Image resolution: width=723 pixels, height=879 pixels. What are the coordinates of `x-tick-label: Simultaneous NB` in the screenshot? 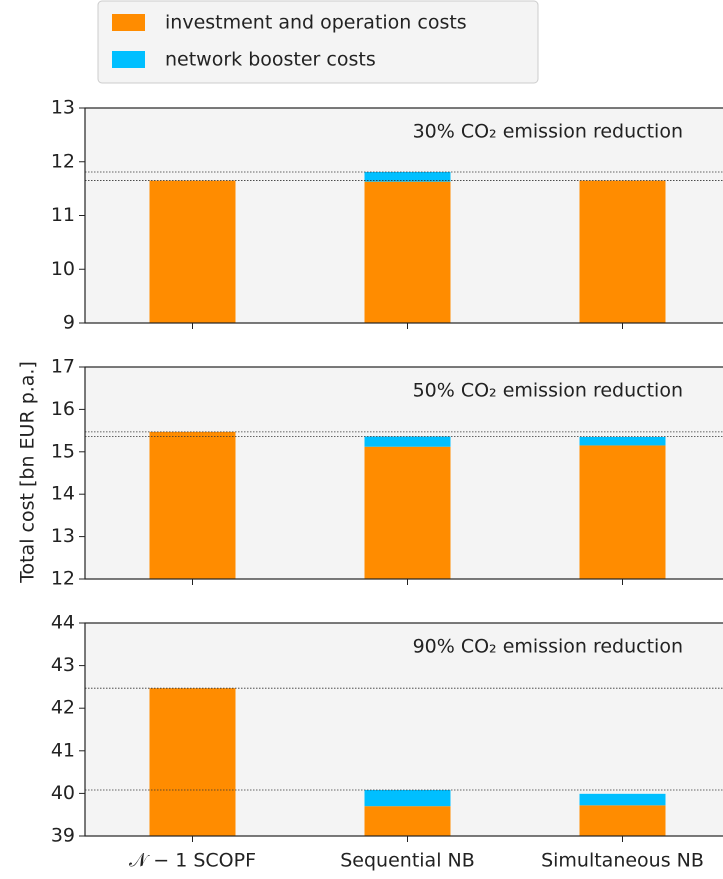 It's located at (622, 861).